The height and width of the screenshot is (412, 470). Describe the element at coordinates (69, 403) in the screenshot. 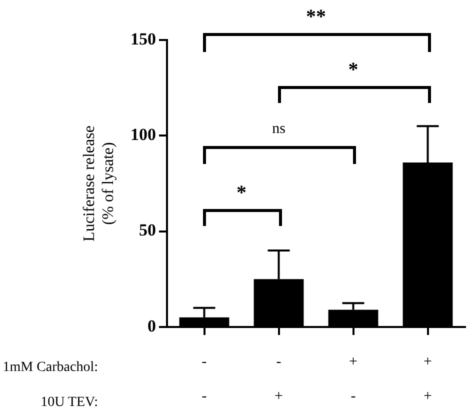

I see `text: 10U TEV:` at that location.